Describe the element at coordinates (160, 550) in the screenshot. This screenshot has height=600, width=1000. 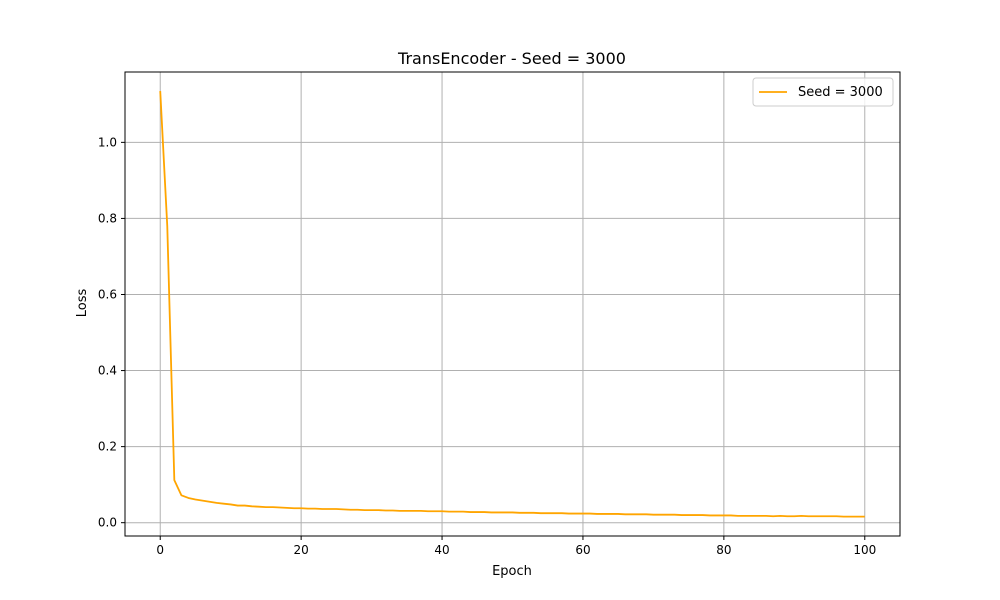
I see `x-tick-label: 0` at that location.